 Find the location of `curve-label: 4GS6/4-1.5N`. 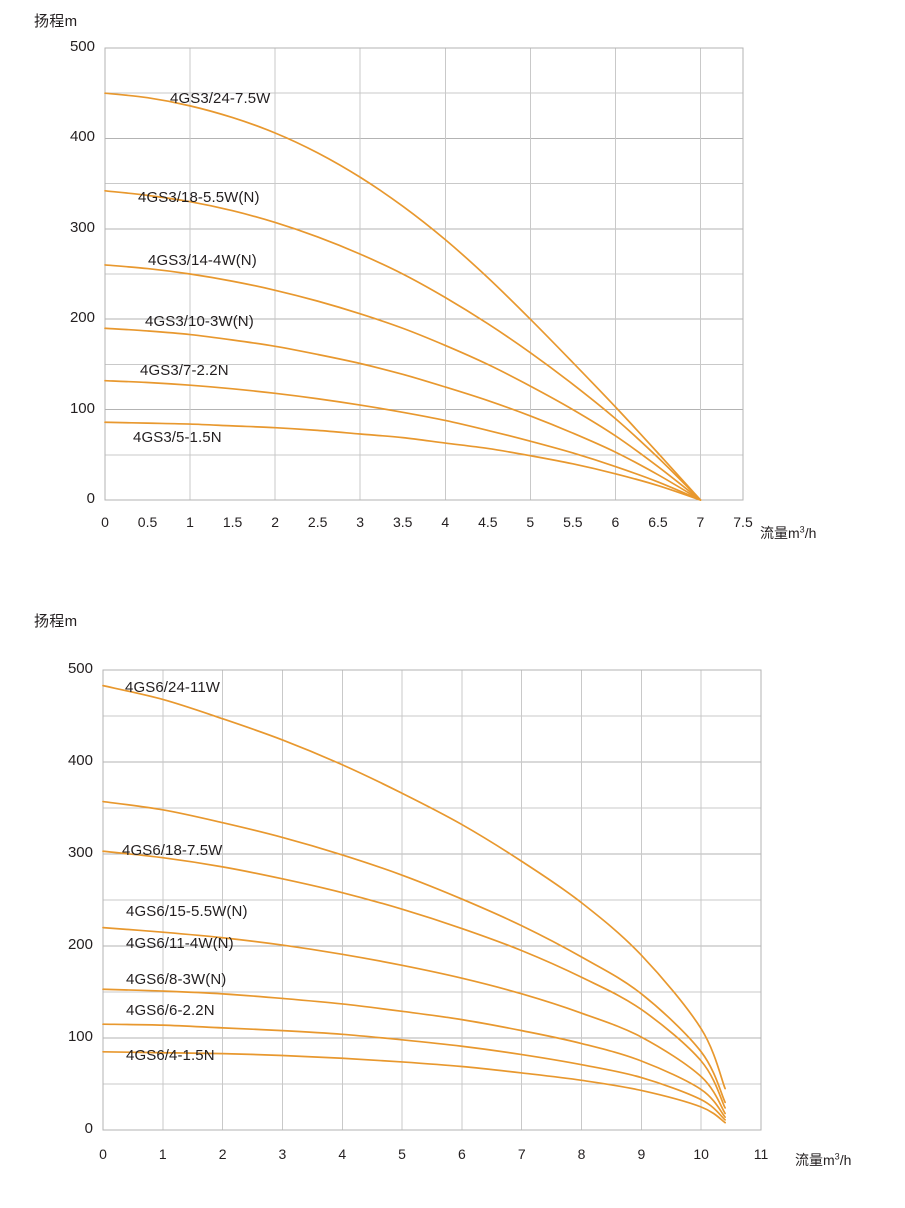

curve-label: 4GS6/4-1.5N is located at coordinates (170, 1055).